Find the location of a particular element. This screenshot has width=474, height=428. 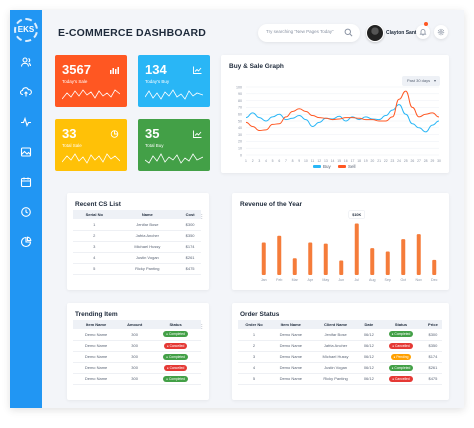

clock-icon is located at coordinates (26, 212).